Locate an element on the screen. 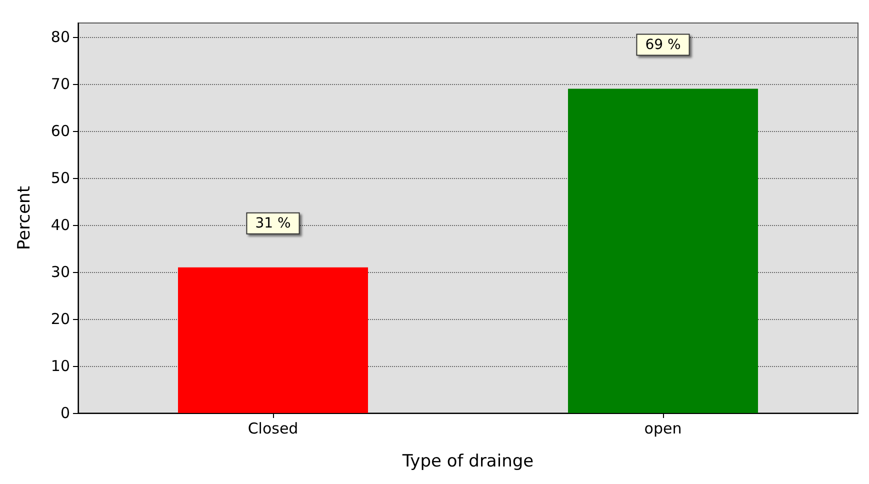 The width and height of the screenshot is (869, 484). y-tick-label: 50 is located at coordinates (60, 178).